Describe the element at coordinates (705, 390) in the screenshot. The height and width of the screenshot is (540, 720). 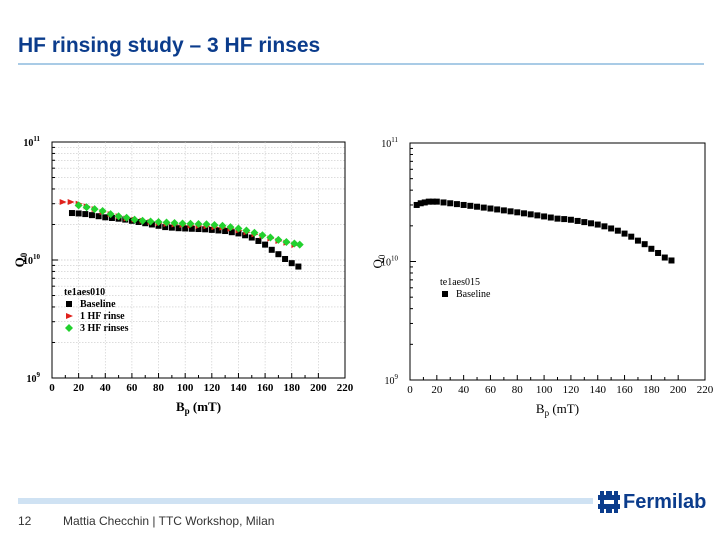
I see `chart-1-x-tick-label: 220` at that location.